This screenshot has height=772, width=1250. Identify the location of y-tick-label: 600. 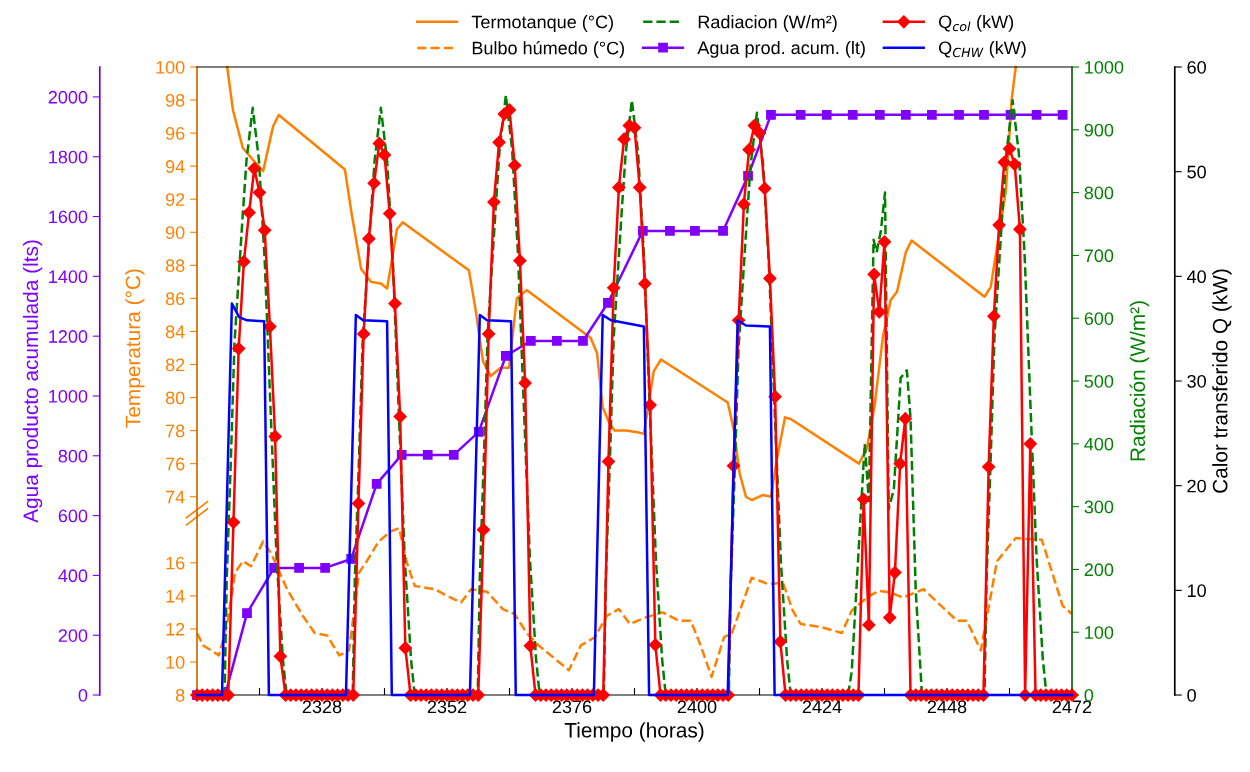
(73, 516).